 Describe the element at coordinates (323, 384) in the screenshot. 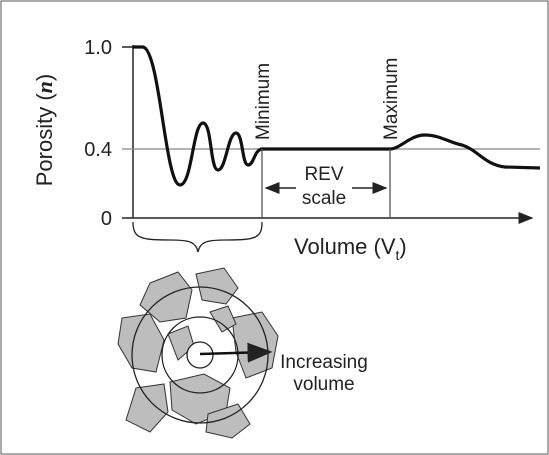

I see `sample-label: volume` at that location.